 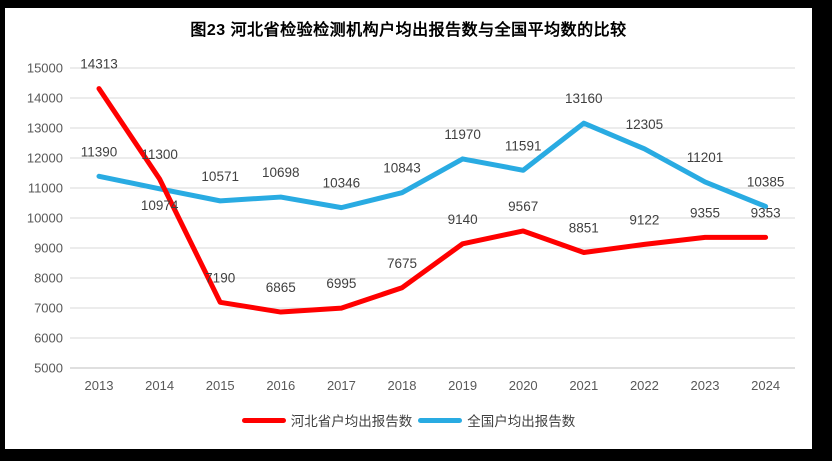 I want to click on x-tick-label: 2014, so click(x=159, y=385).